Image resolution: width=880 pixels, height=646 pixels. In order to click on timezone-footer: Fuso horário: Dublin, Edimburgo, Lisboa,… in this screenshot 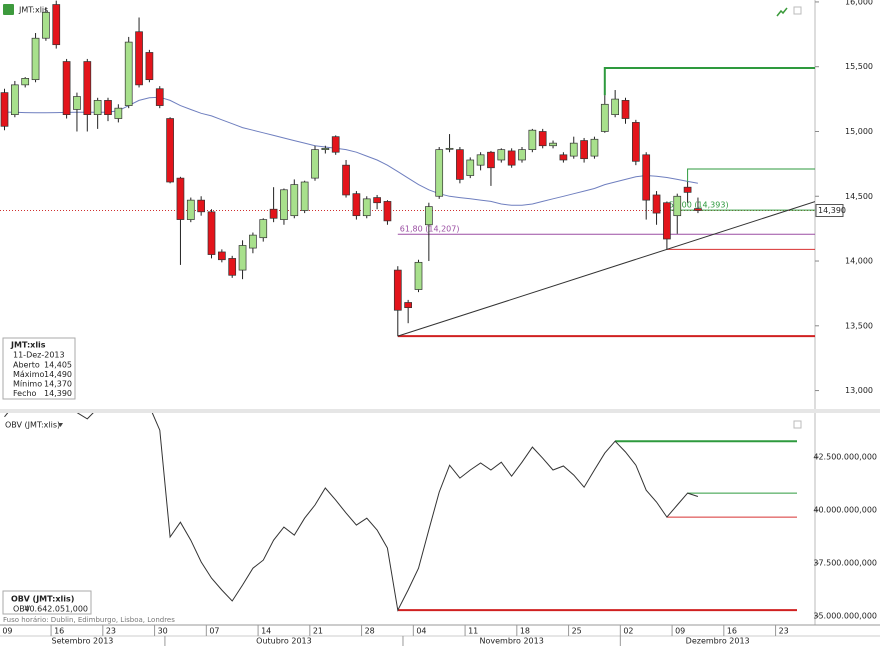, I will do `click(89, 620)`.